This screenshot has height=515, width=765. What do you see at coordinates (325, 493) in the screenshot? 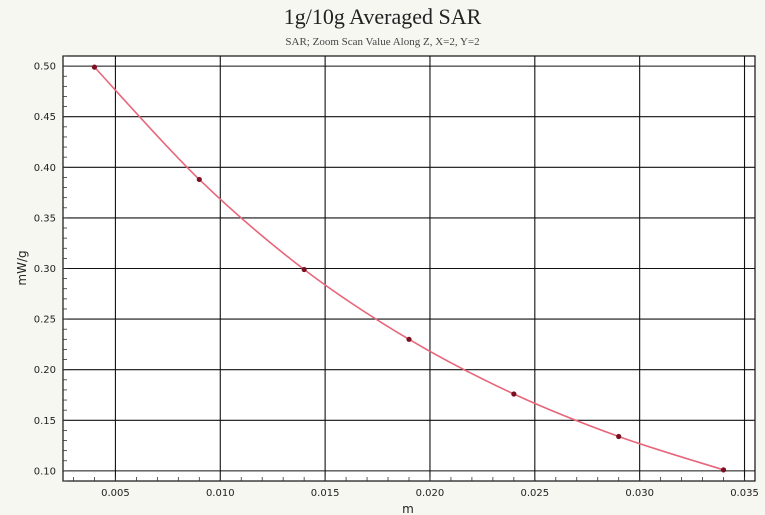
I see `x-tick-label: 0.015` at bounding box center [325, 493].